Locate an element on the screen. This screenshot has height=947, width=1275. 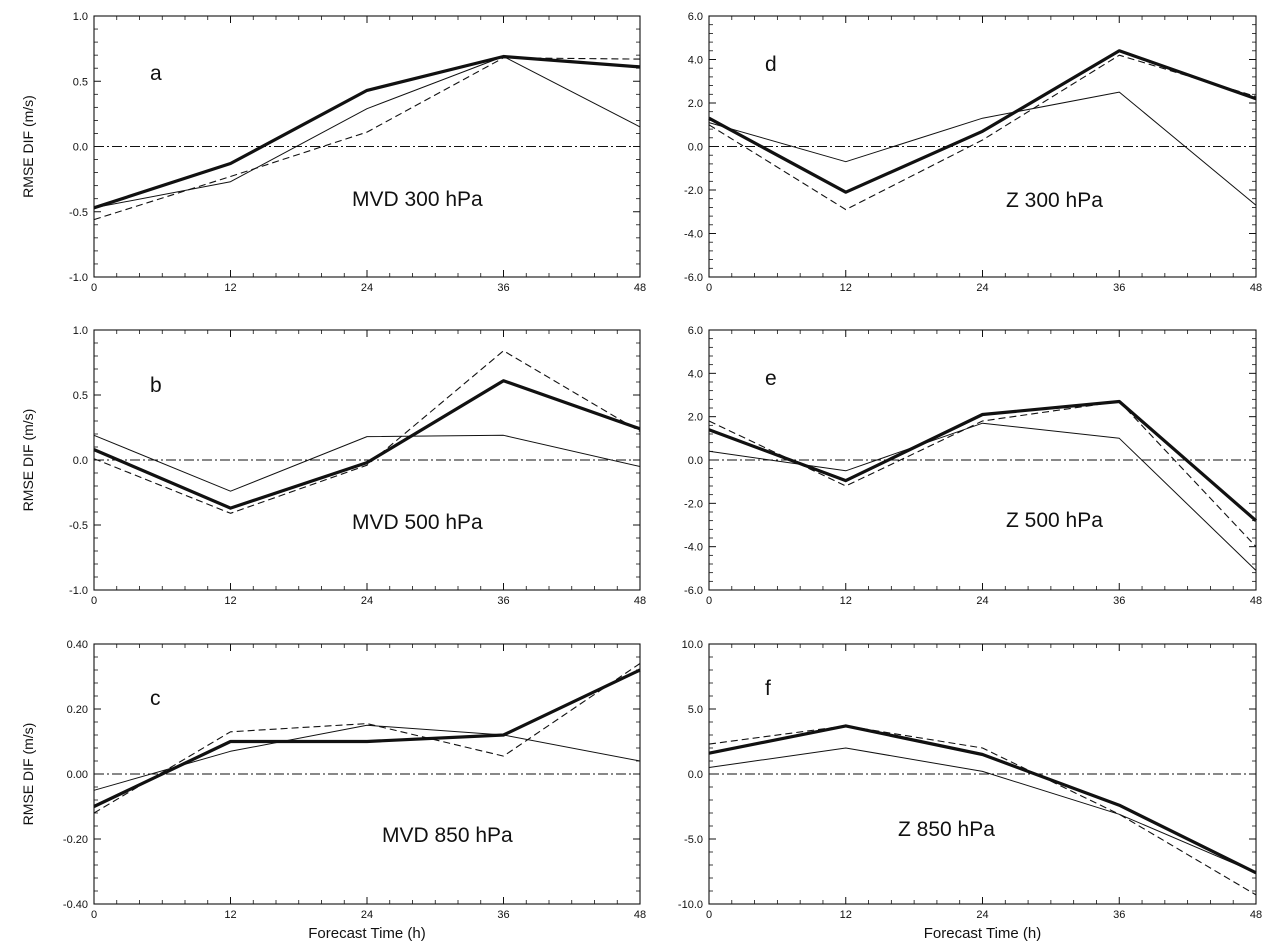
panel-annotation: MVD 500 hPa is located at coordinates (417, 522).